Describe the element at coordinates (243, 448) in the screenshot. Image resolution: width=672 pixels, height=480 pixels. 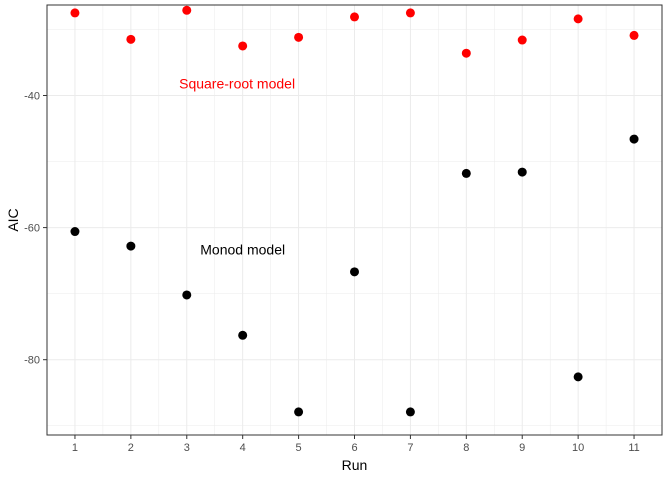
I see `x-tick-label: 4` at that location.